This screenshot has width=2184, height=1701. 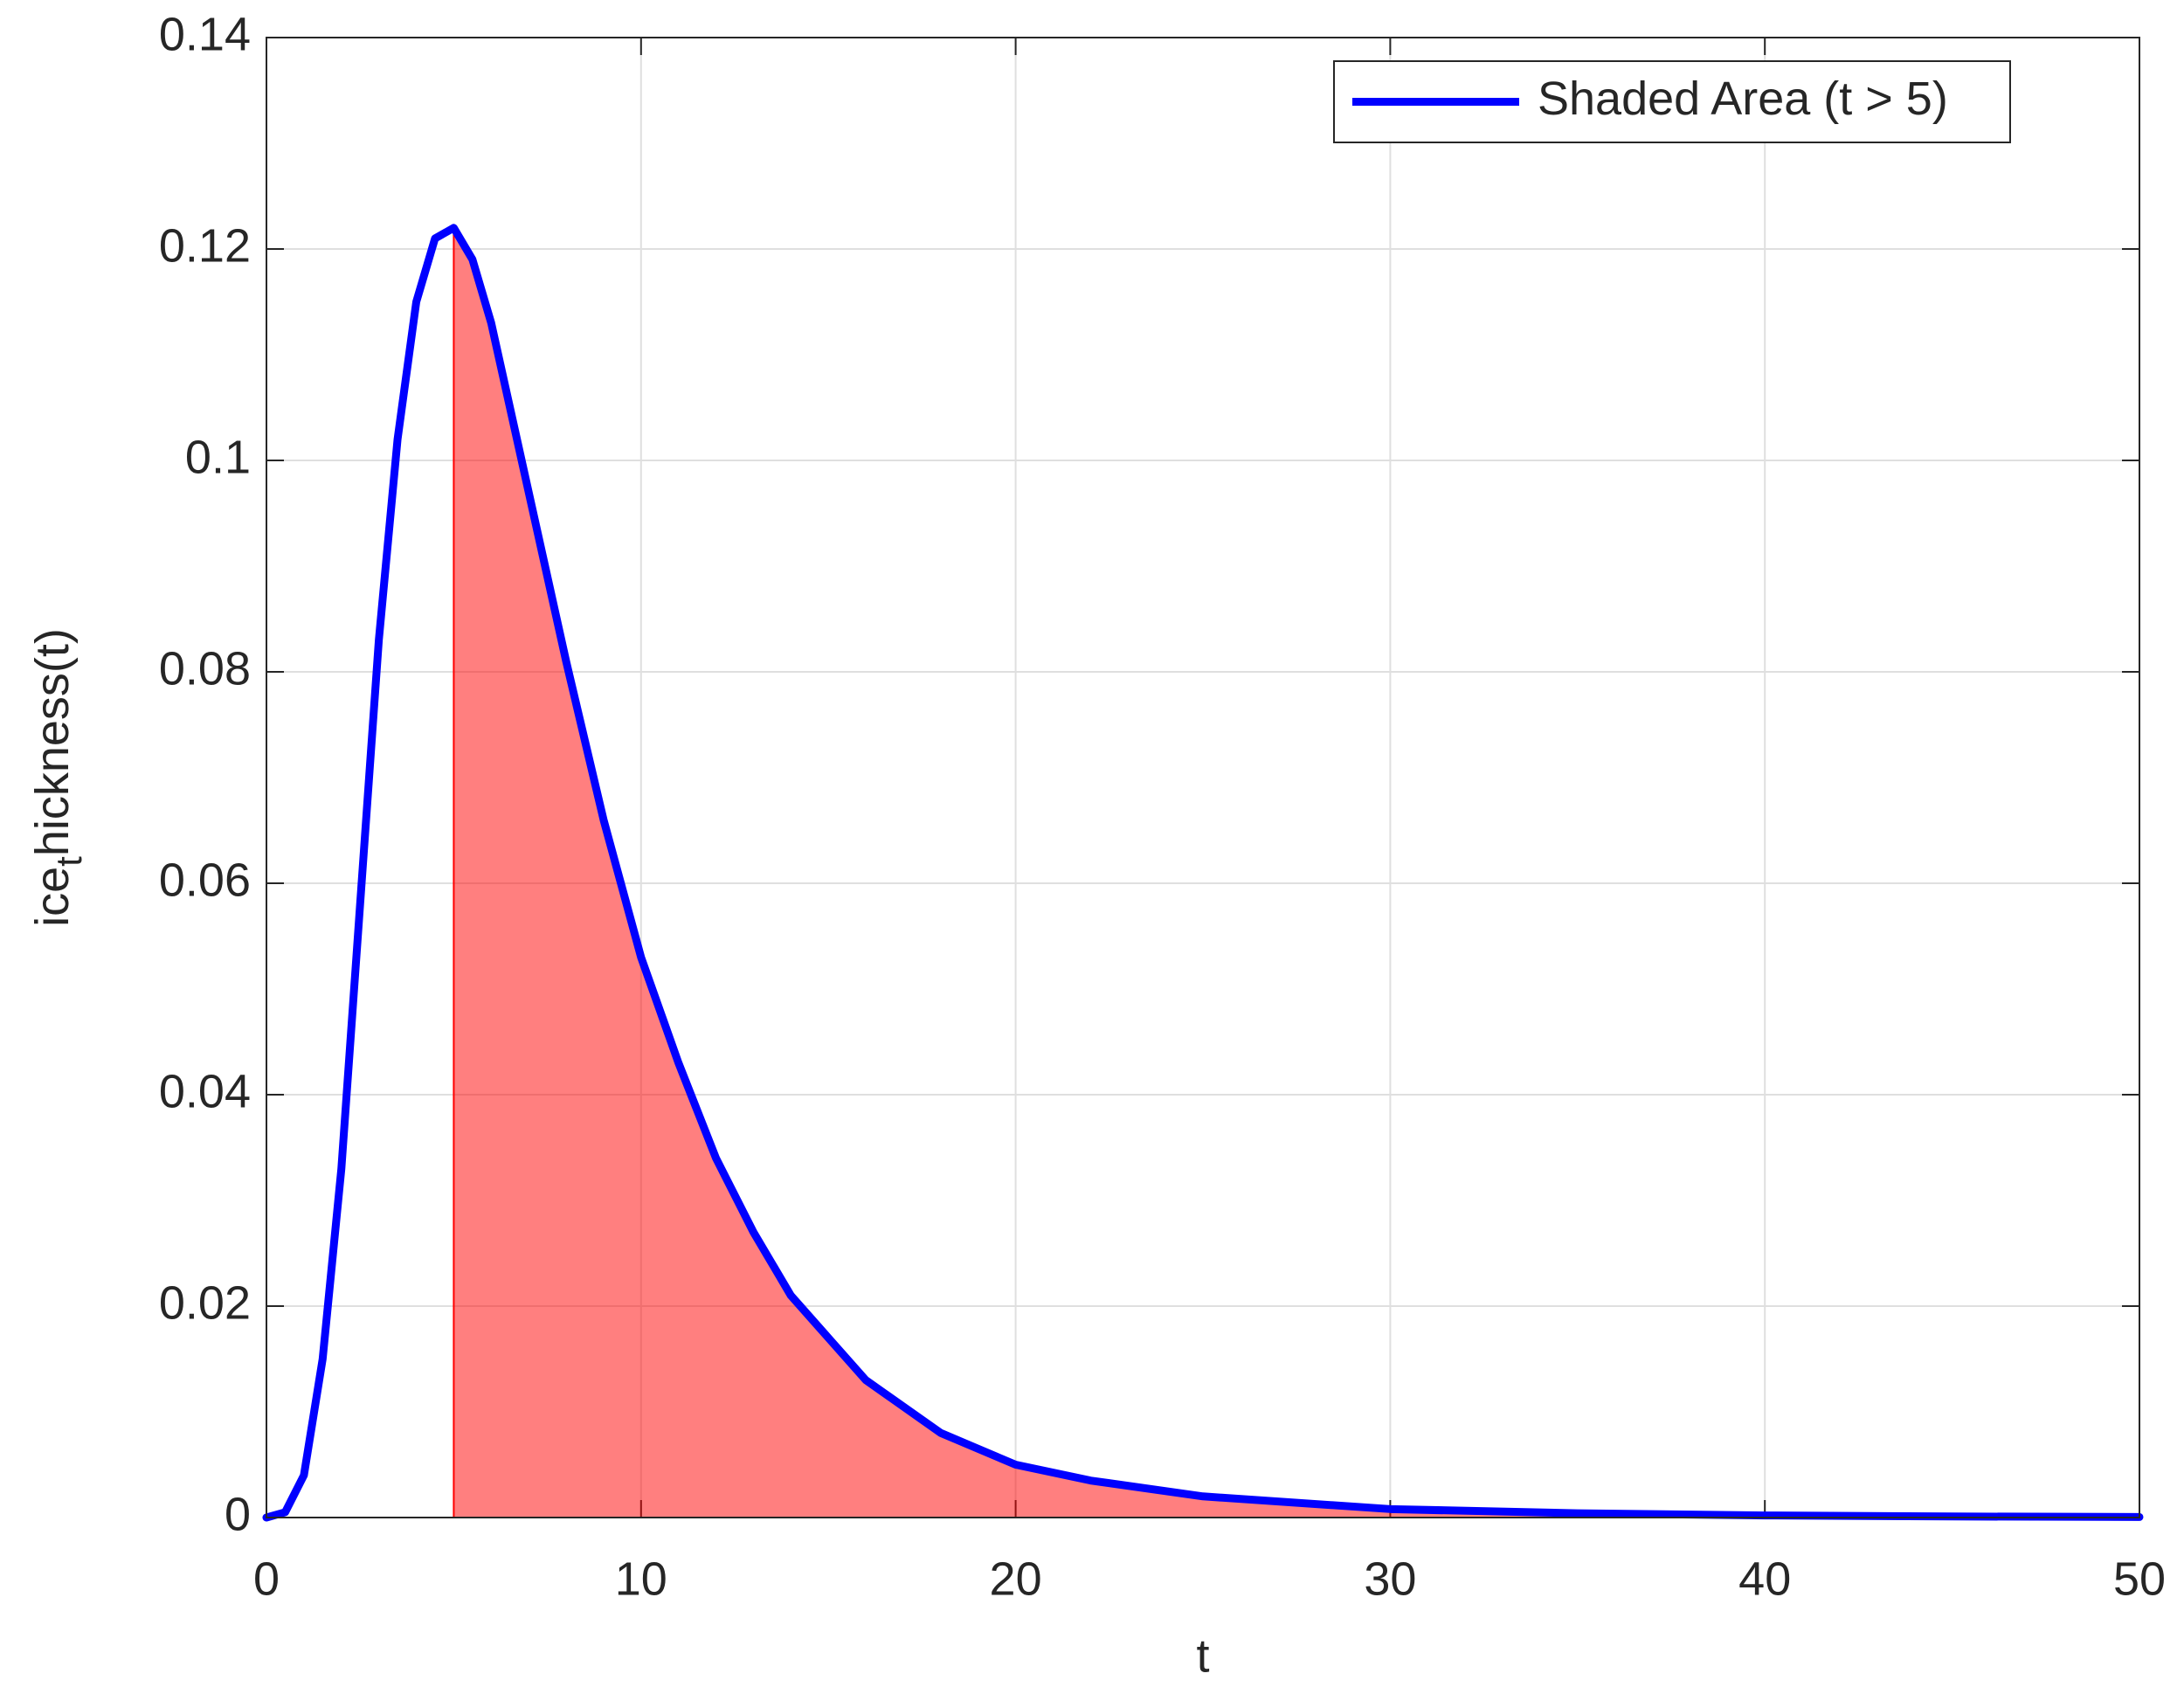 I want to click on legend-label: Shaded Area (t > 5), so click(x=1743, y=99).